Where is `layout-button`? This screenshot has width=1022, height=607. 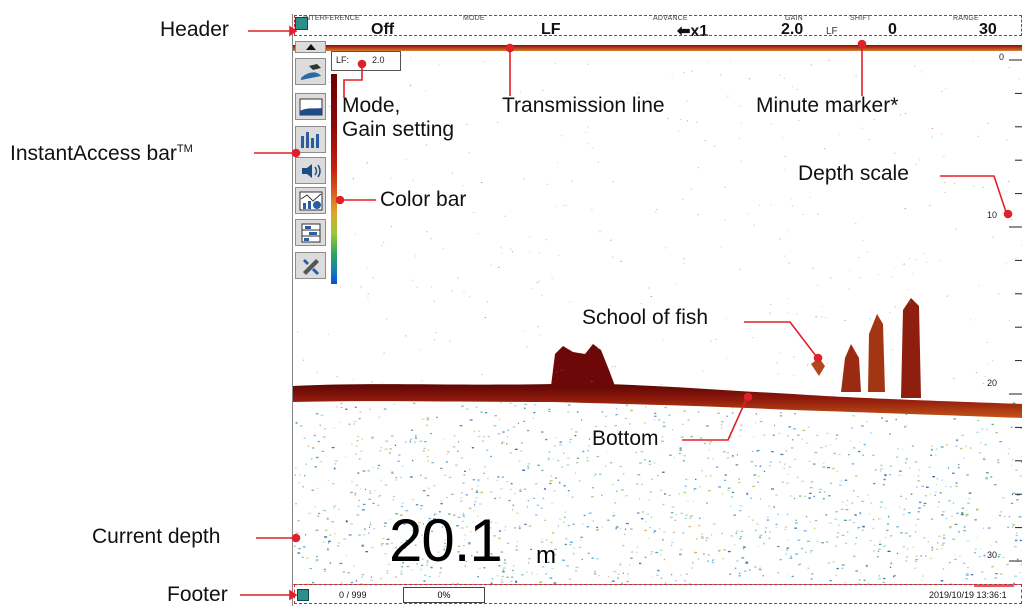
layout-button is located at coordinates (310, 232).